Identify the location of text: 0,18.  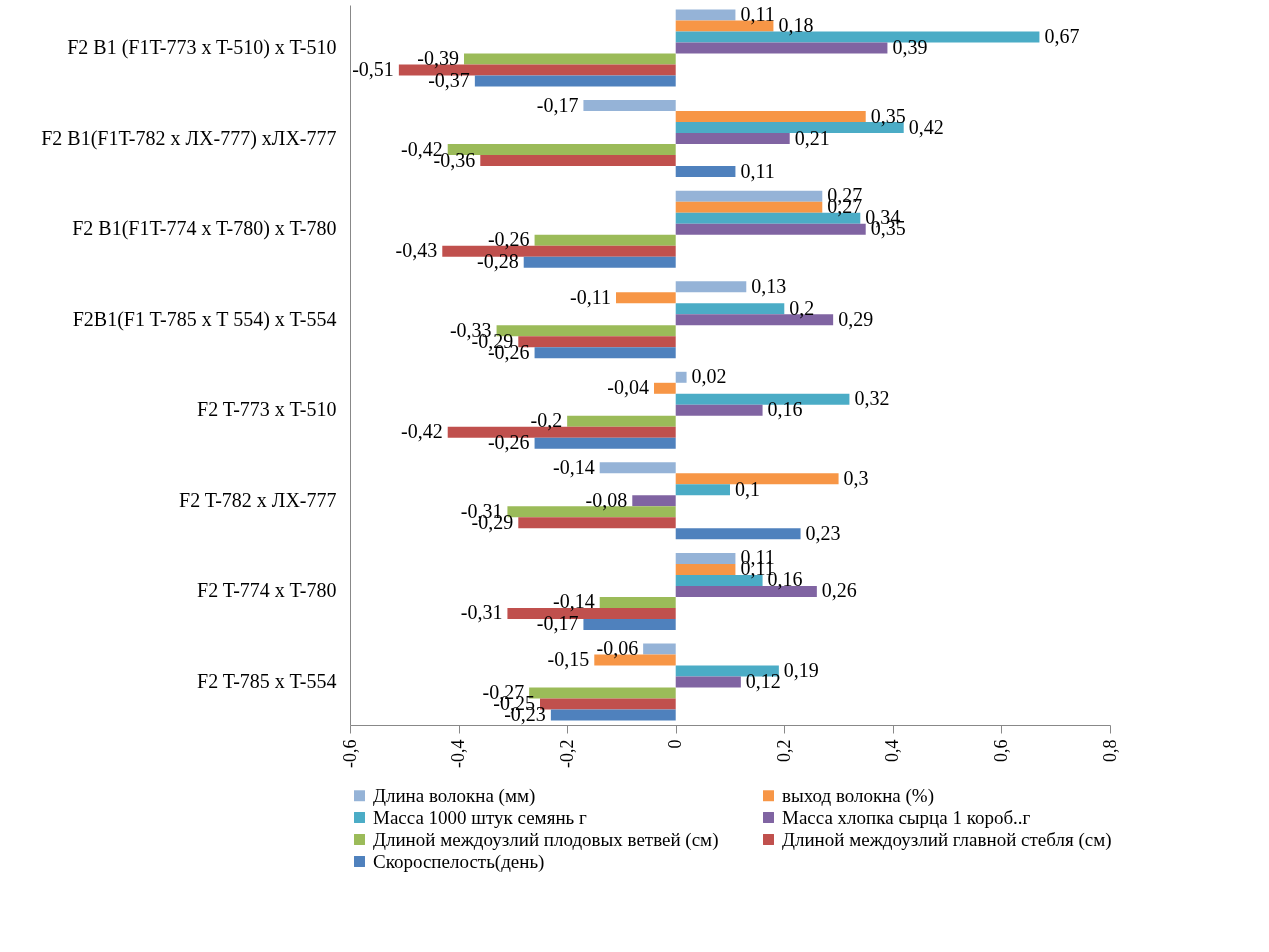
(796, 25).